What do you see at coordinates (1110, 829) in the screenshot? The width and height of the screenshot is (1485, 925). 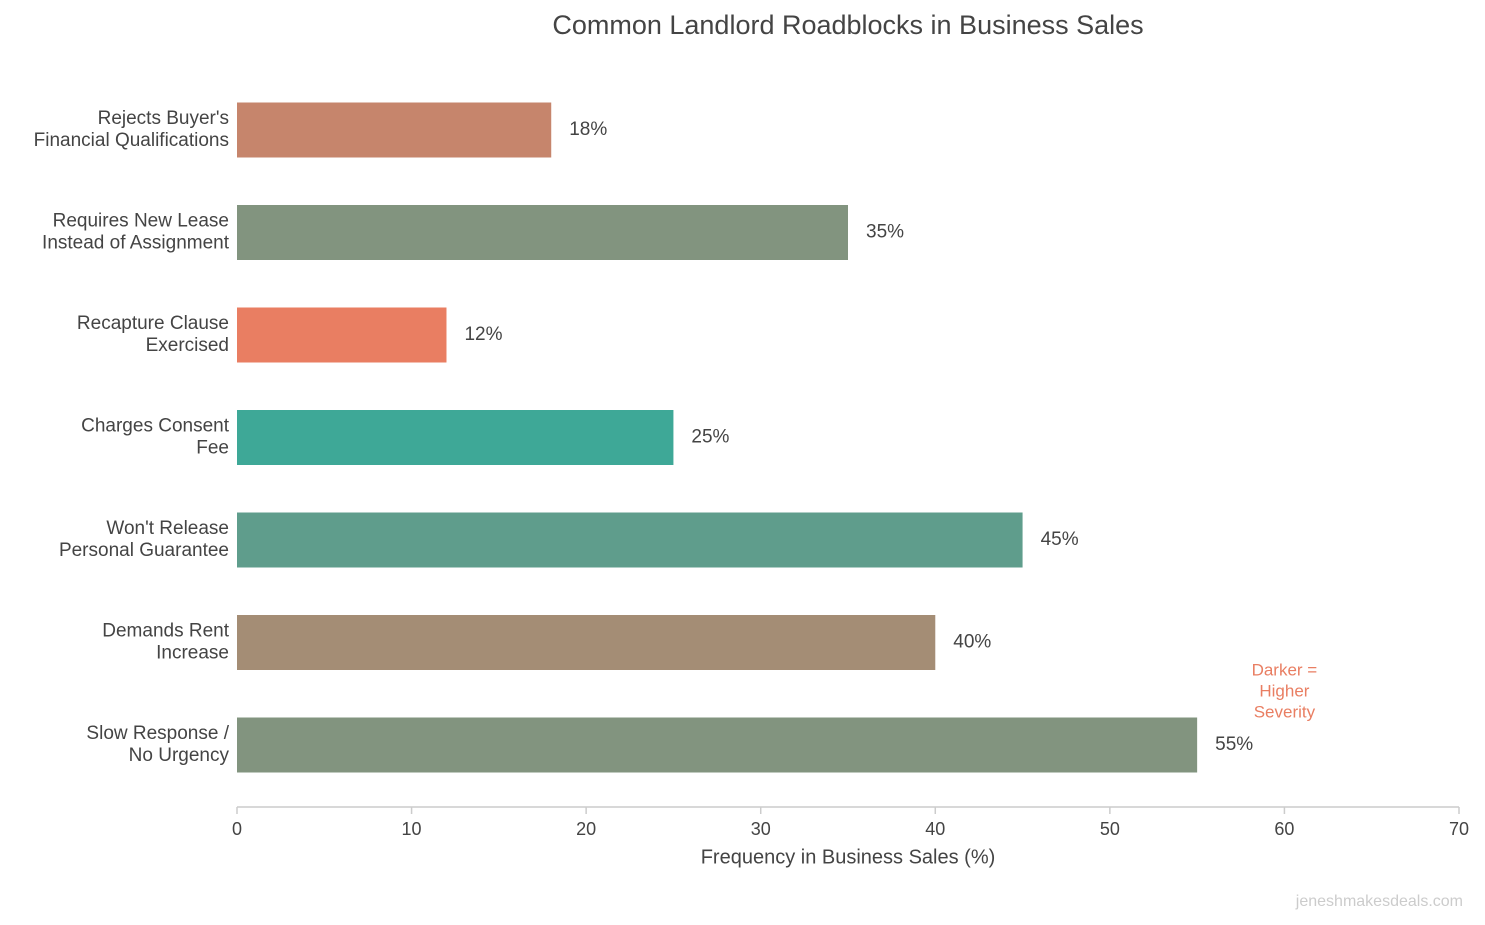 I see `x-tick-label: 50` at bounding box center [1110, 829].